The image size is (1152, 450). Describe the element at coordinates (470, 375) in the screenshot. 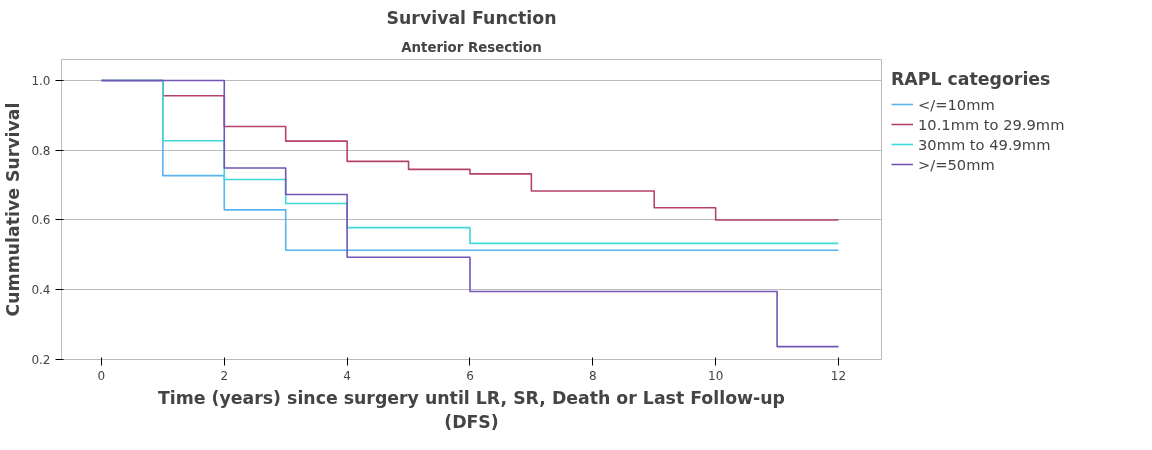

I see `x-tick-label: 6` at that location.